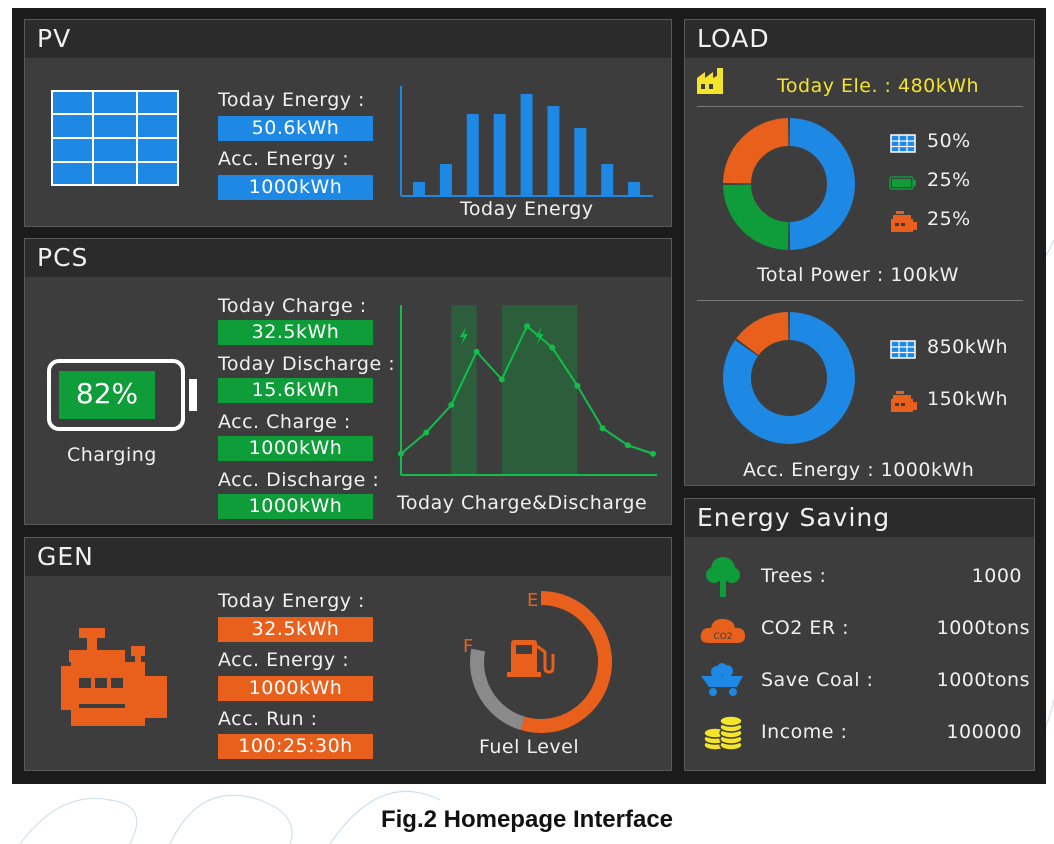 This screenshot has width=1054, height=844. I want to click on saving-trees-value: 1000, so click(996, 576).